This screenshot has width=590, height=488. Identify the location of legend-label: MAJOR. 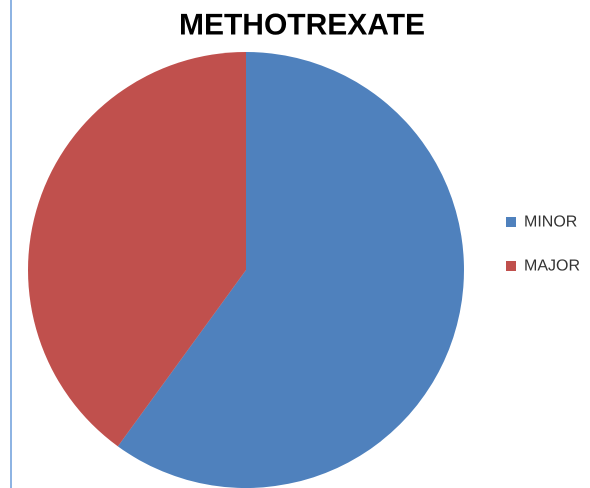
(552, 265).